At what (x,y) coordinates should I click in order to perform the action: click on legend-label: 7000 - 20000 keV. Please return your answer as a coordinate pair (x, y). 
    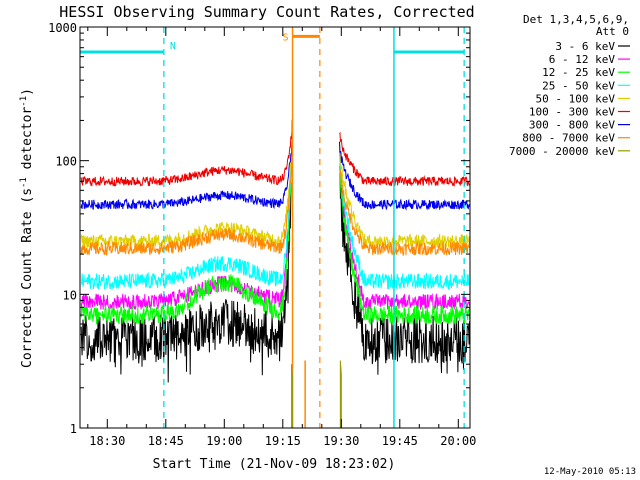
    Looking at the image, I should click on (562, 151).